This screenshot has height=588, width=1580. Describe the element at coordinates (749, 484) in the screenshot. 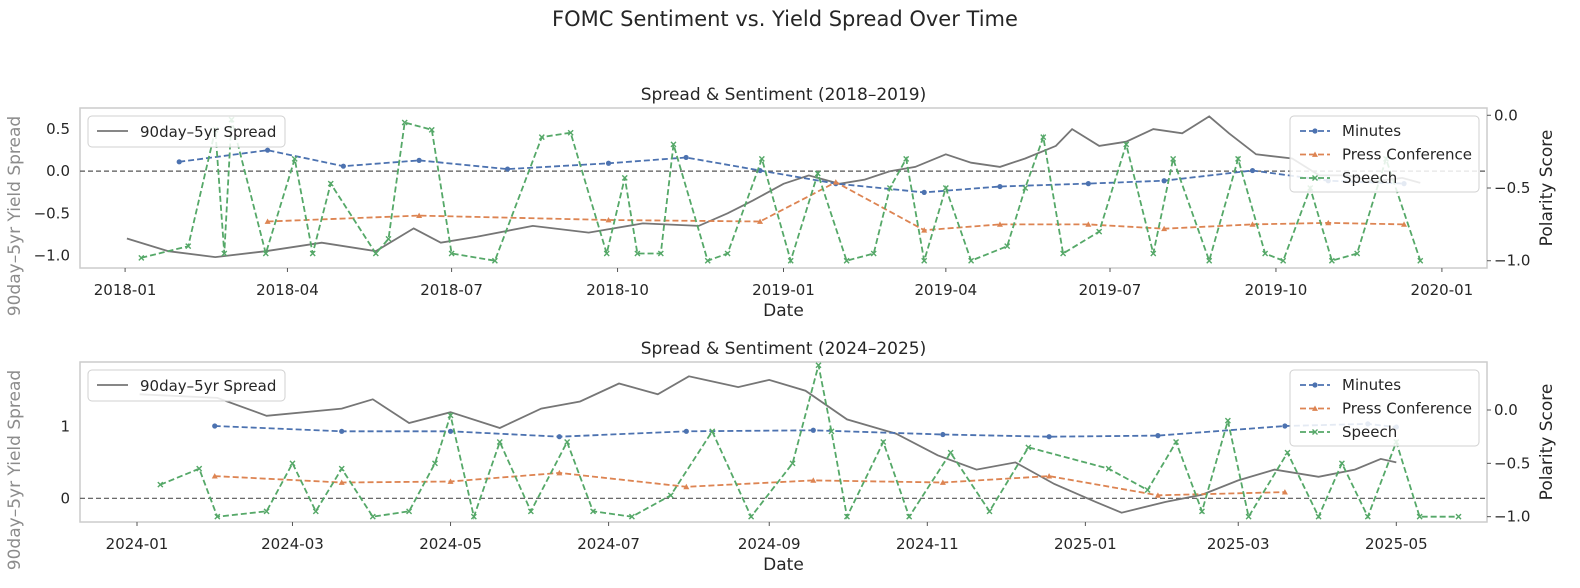

I see `press-conference-line` at that location.